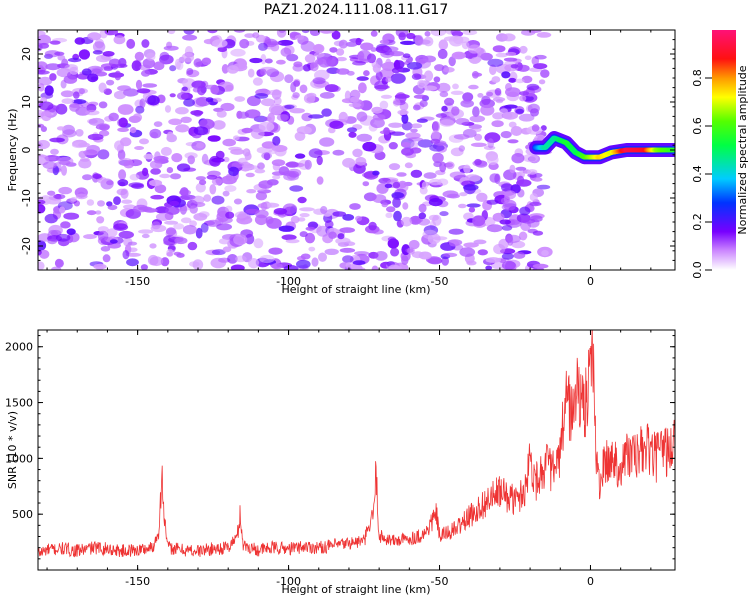 This screenshot has width=750, height=600. I want to click on colorbar-gradient, so click(724, 150).